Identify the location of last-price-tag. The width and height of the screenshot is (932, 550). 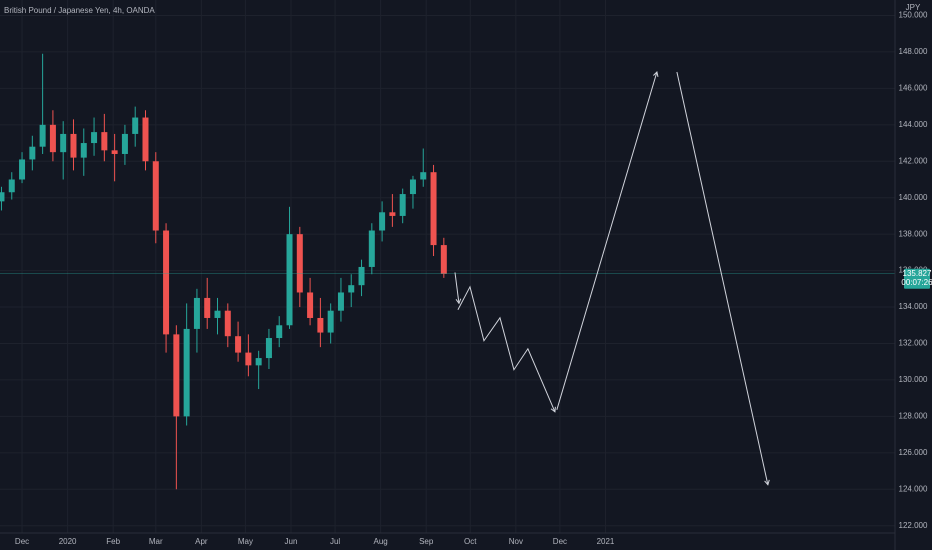
(917, 278).